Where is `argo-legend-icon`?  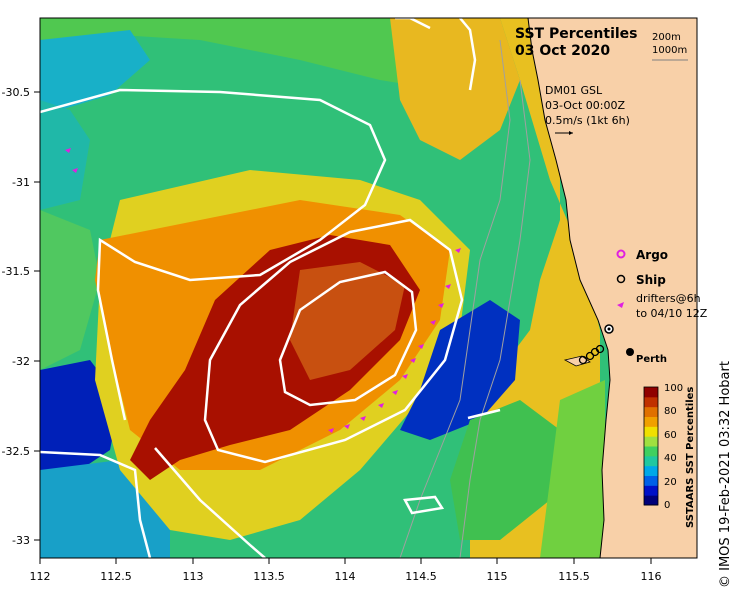
argo-legend-icon is located at coordinates (621, 254).